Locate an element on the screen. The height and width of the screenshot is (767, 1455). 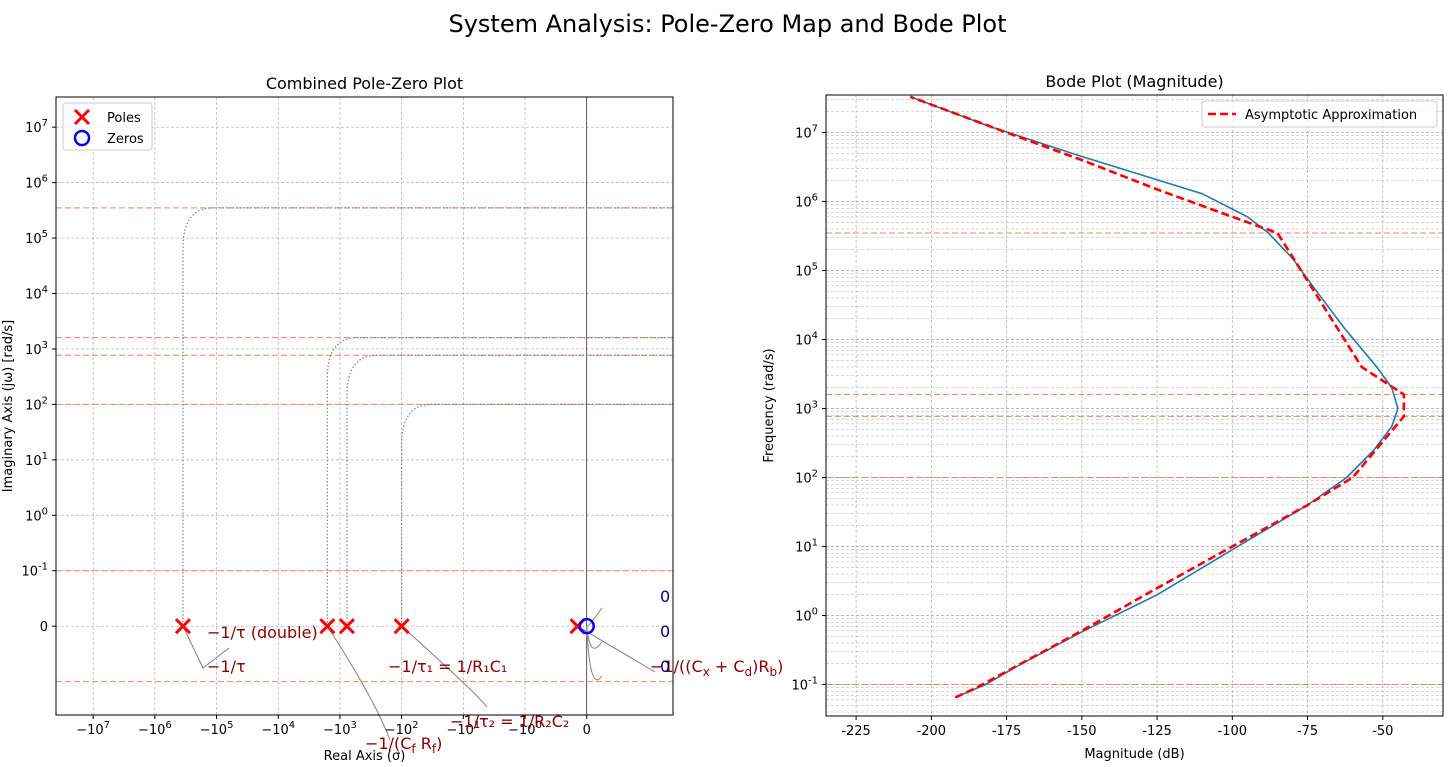
zero-marker is located at coordinates (586, 626).